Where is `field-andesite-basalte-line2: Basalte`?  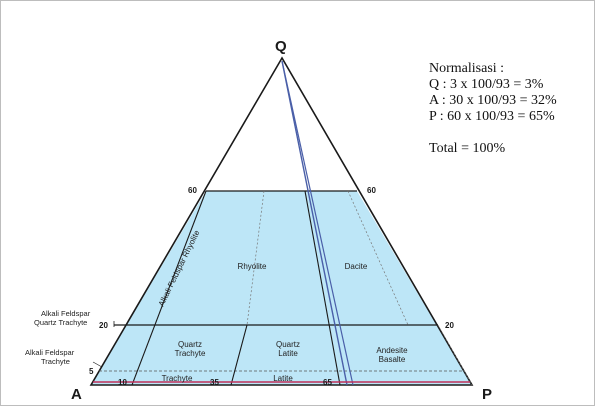 field-andesite-basalte-line2: Basalte is located at coordinates (392, 359).